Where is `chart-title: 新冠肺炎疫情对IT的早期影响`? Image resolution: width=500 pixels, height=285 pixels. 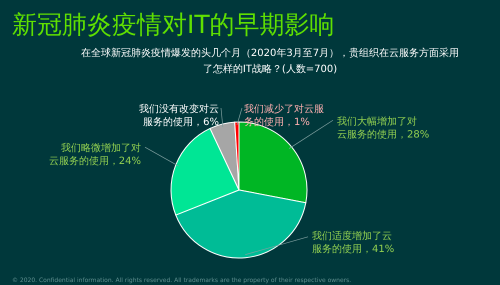
chart-title: 新冠肺炎疫情对IT的早期影响 is located at coordinates (173, 24).